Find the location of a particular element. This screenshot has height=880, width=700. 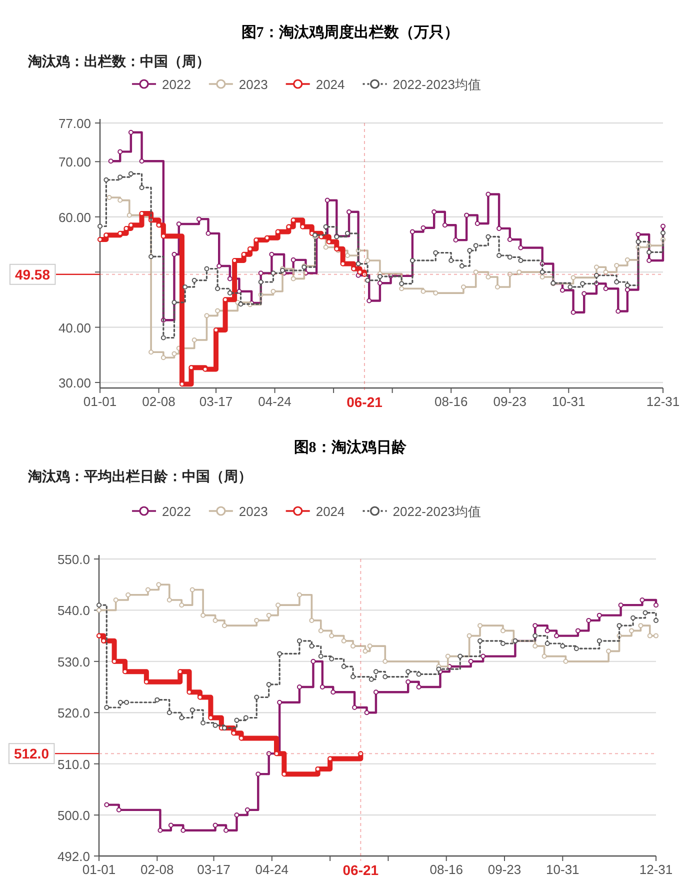

x-tick-label: 03-17 is located at coordinates (213, 869).